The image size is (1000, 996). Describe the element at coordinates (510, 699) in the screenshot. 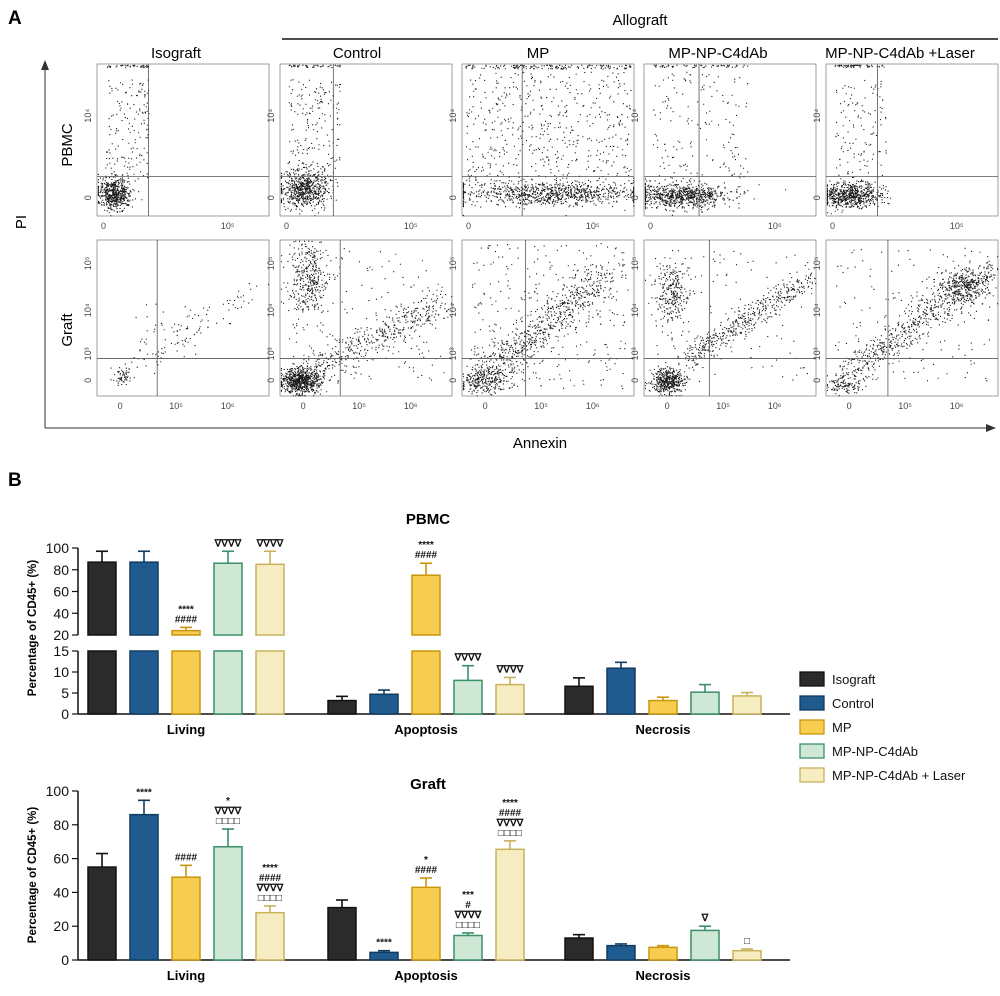

I see `pbmc-bar-apoptosis-mp-np-c4dab-laser` at that location.